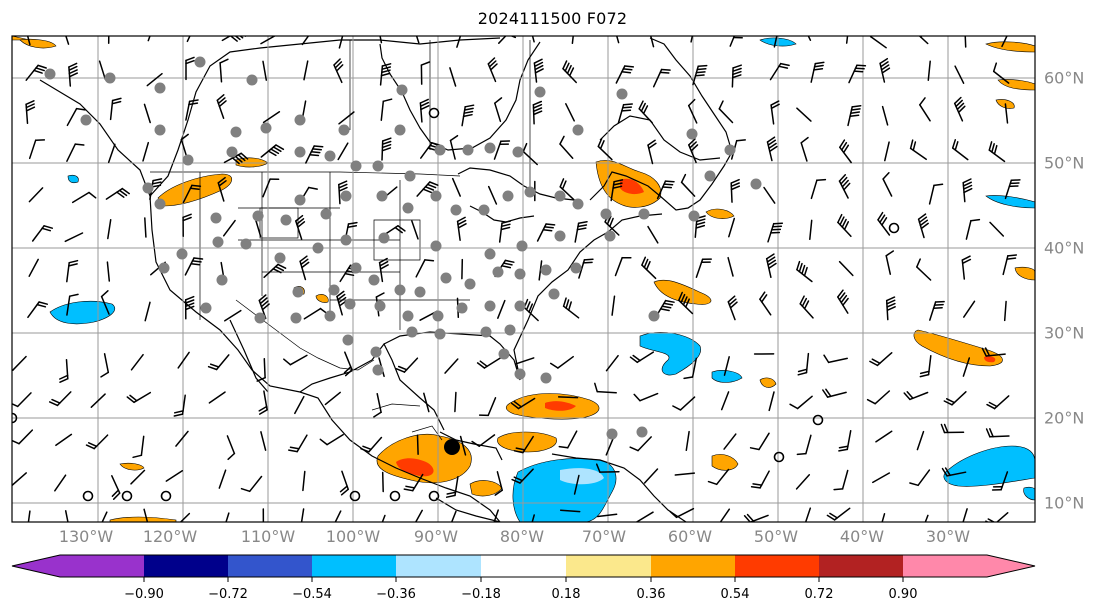  Describe the element at coordinates (604, 536) in the screenshot. I see `lon-label: 70°W` at that location.